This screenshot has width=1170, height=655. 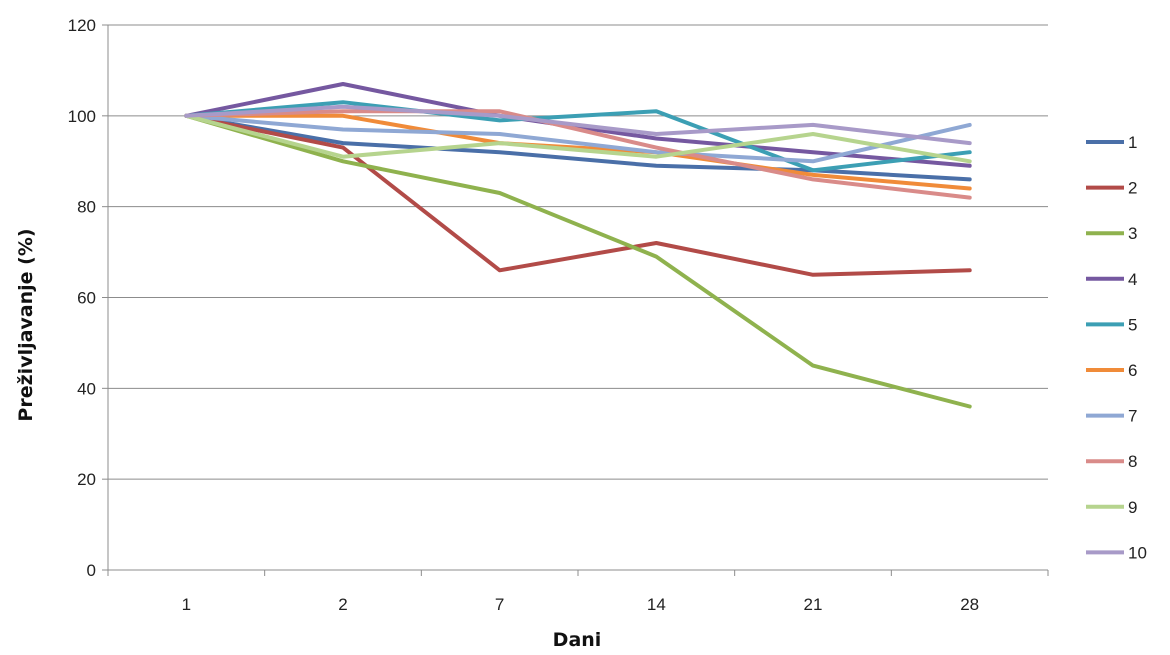 What do you see at coordinates (813, 604) in the screenshot?
I see `x-tick-label: 21` at bounding box center [813, 604].